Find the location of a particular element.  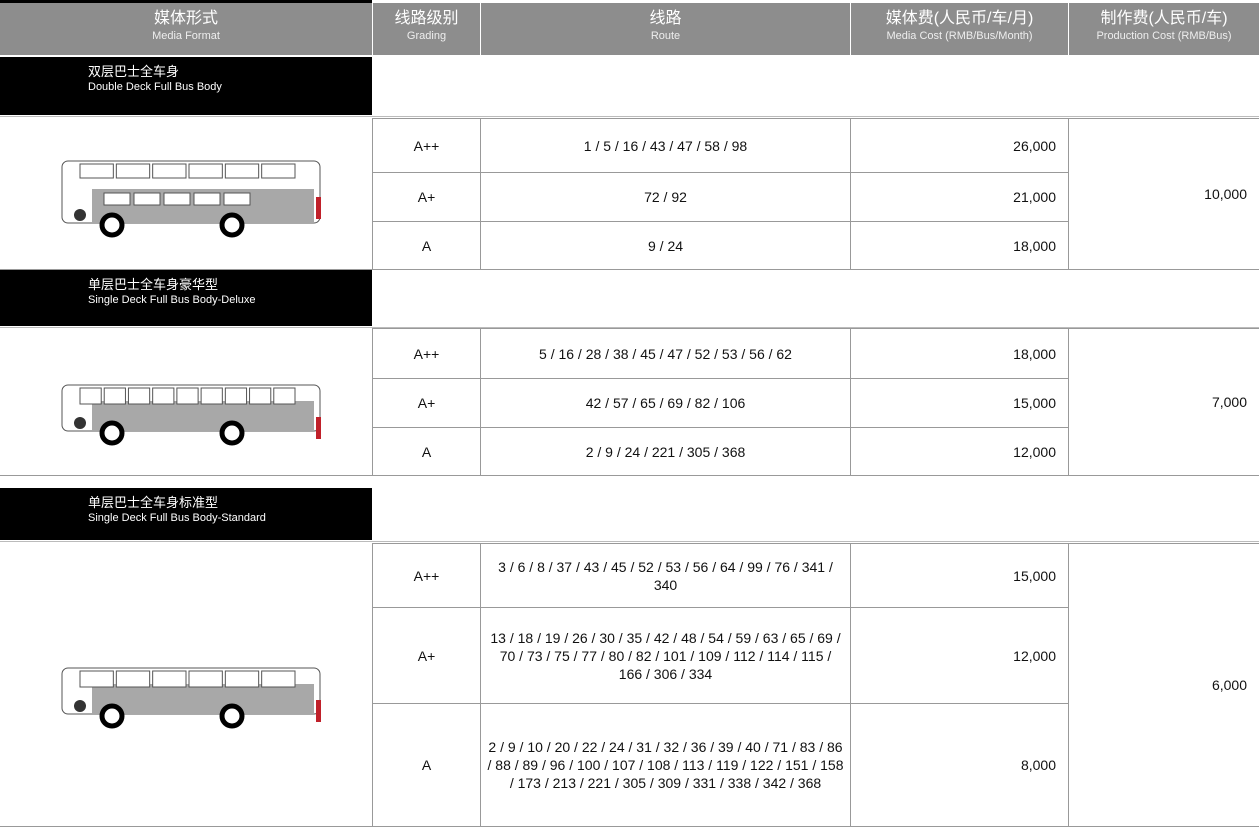

header-cell: 制作费(人民币/车) Production Cost (RMB/Bus) is located at coordinates (1163, 29).